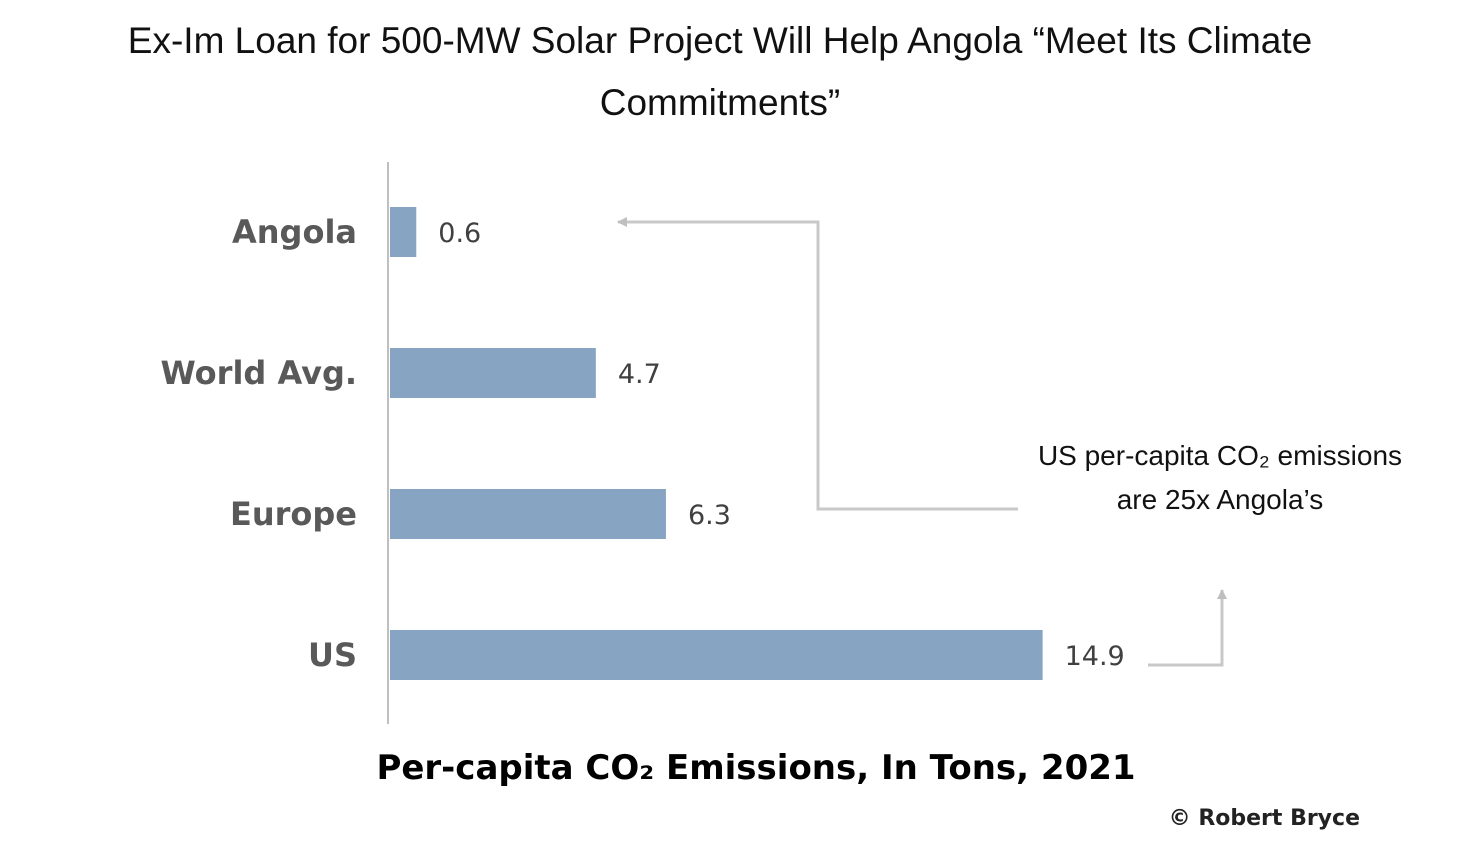 Image resolution: width=1468 pixels, height=856 pixels. What do you see at coordinates (293, 514) in the screenshot?
I see `category-label-europe: Europe` at bounding box center [293, 514].